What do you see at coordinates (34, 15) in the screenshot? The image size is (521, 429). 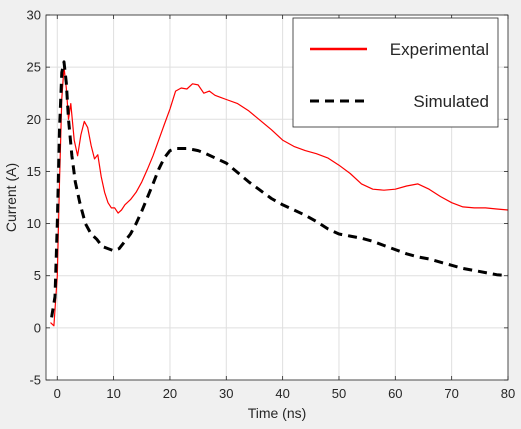 I see `y-tick-label: 30` at bounding box center [34, 15].